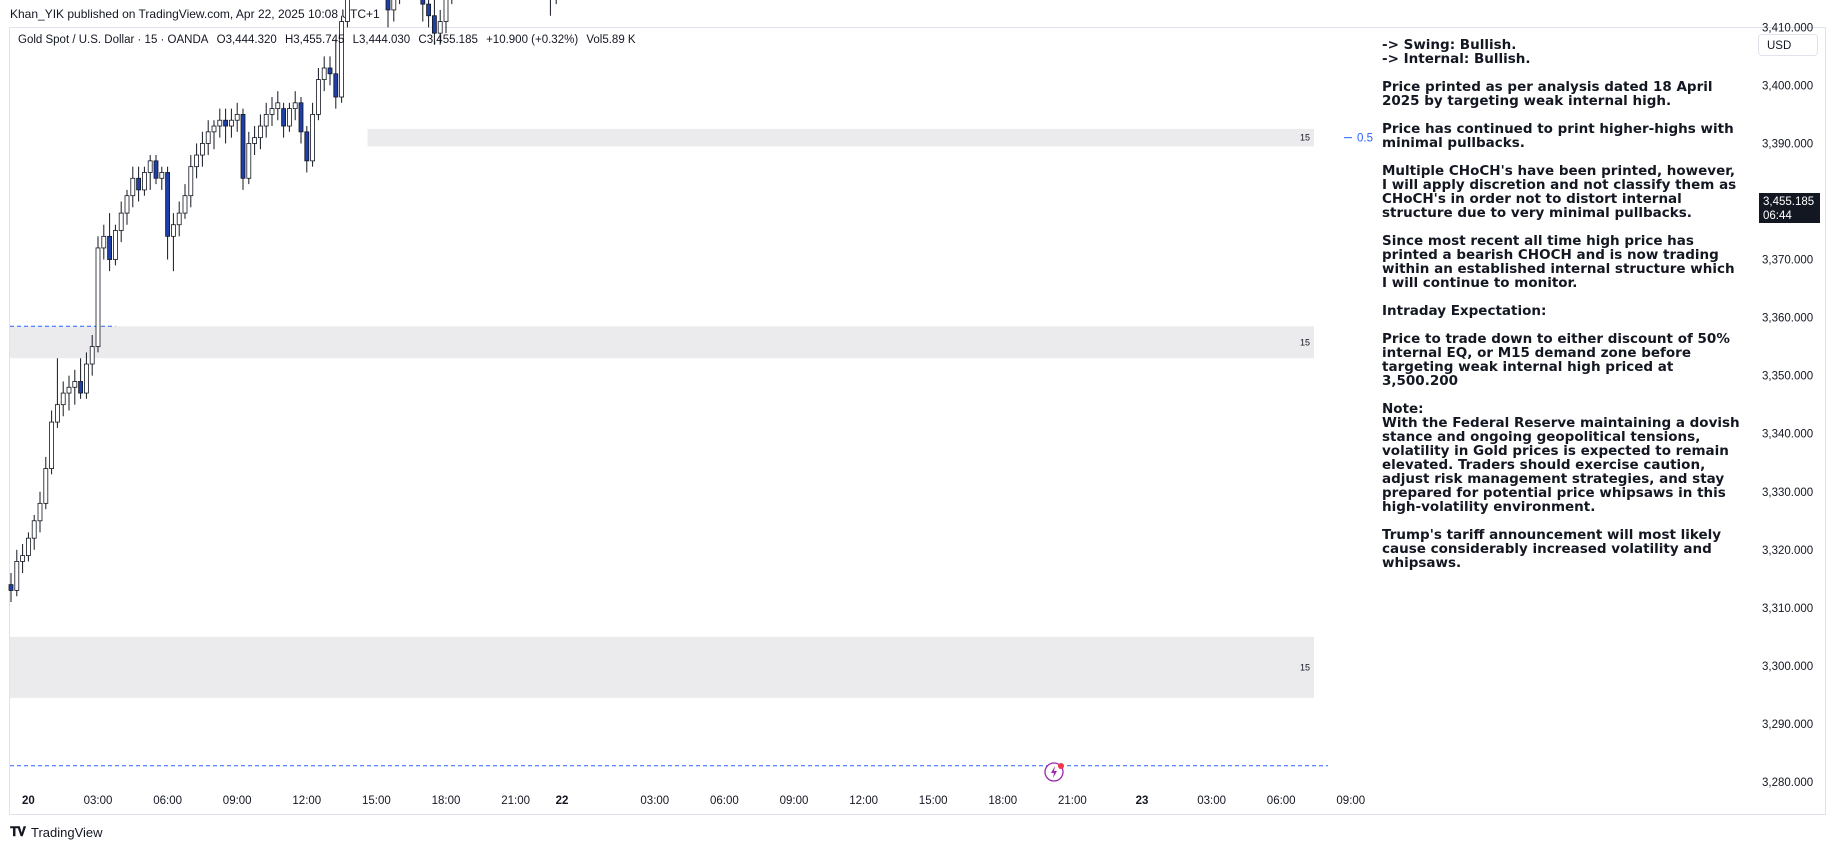 The height and width of the screenshot is (849, 1835). Describe the element at coordinates (1054, 772) in the screenshot. I see `bolt-glyph` at that location.